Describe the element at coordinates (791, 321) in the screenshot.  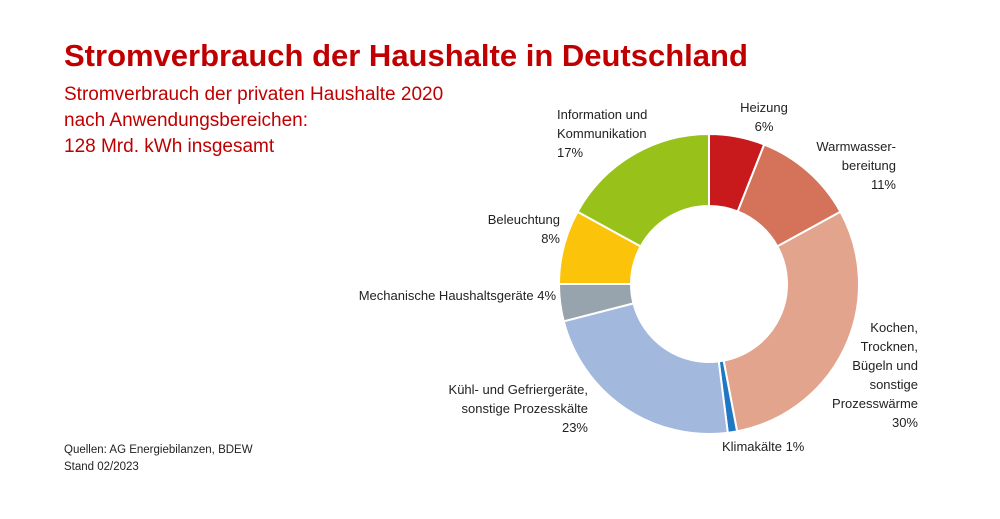
I see `slice-kochen-trocknen-bügeln-und-sonstige-prozesswärme` at that location.